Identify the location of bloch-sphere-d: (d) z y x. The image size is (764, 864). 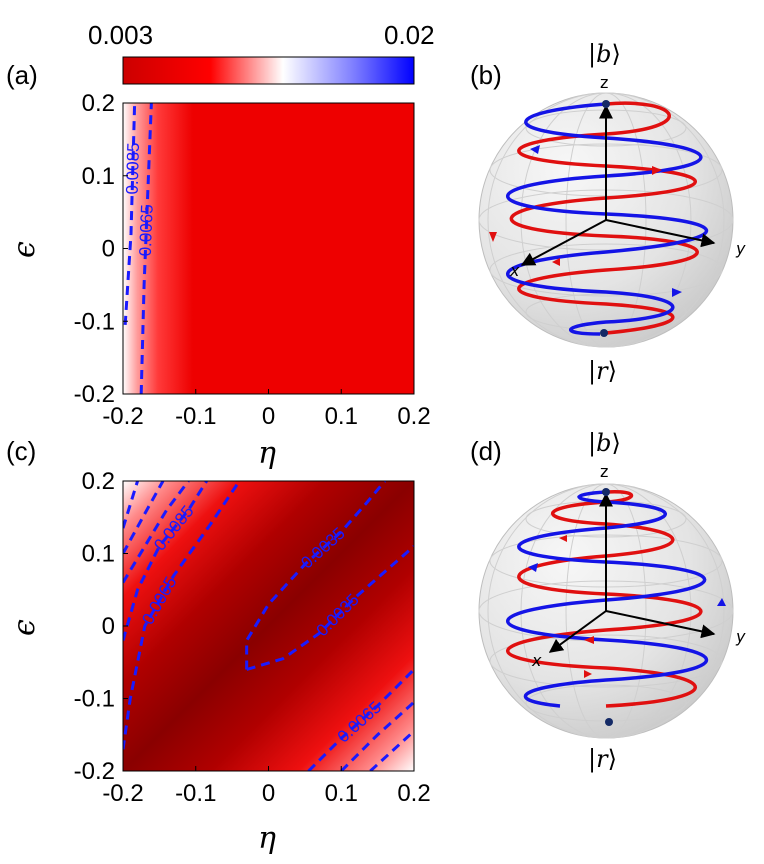
(608, 601).